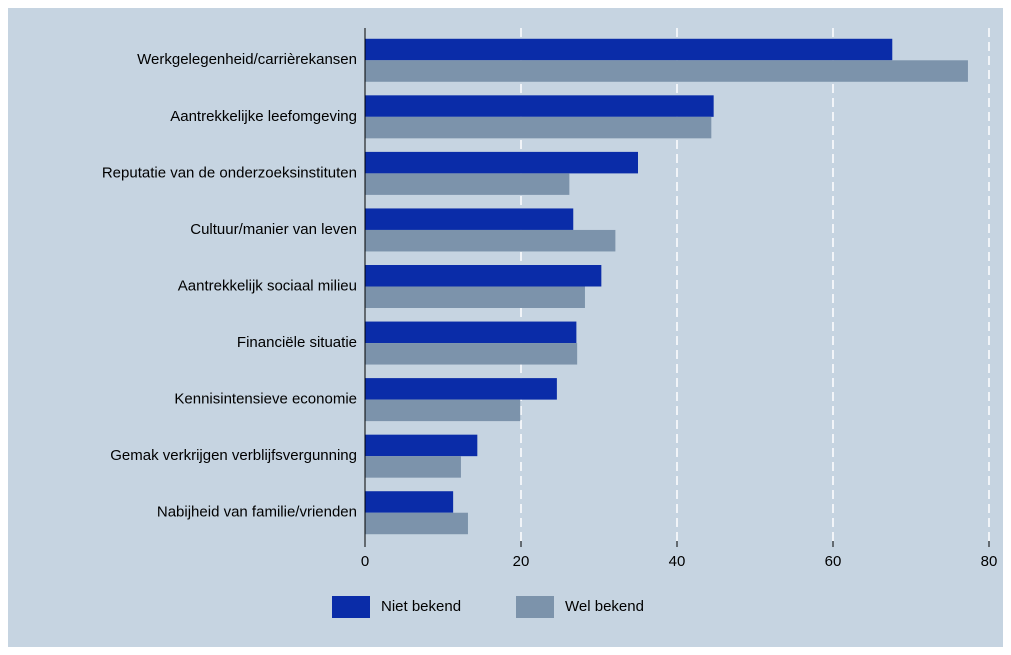 The image size is (1011, 655). I want to click on y-tick-label: Kennisintensieve economie, so click(265, 399).